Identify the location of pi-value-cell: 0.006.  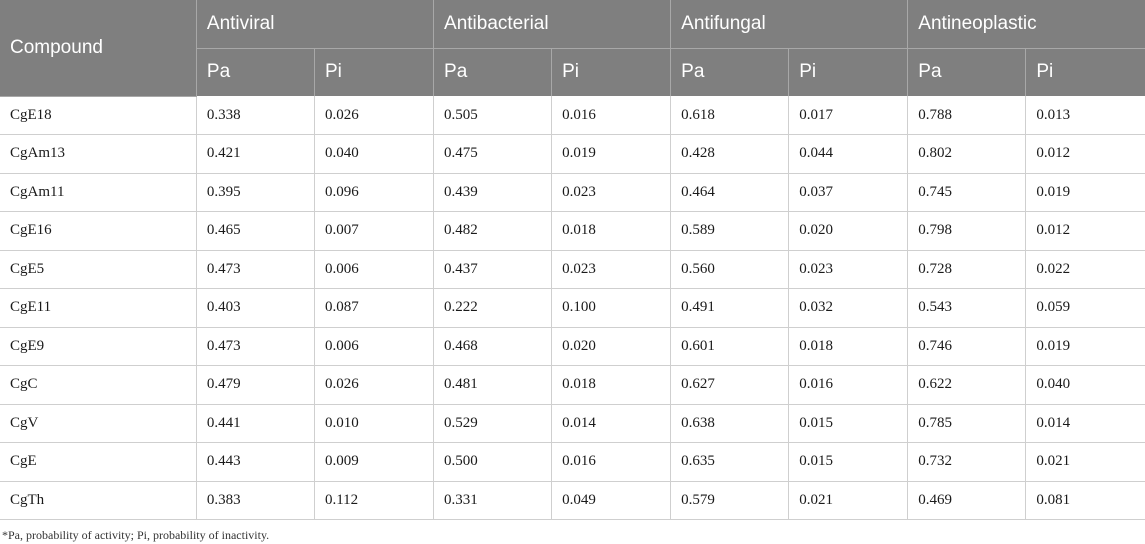
(373, 346).